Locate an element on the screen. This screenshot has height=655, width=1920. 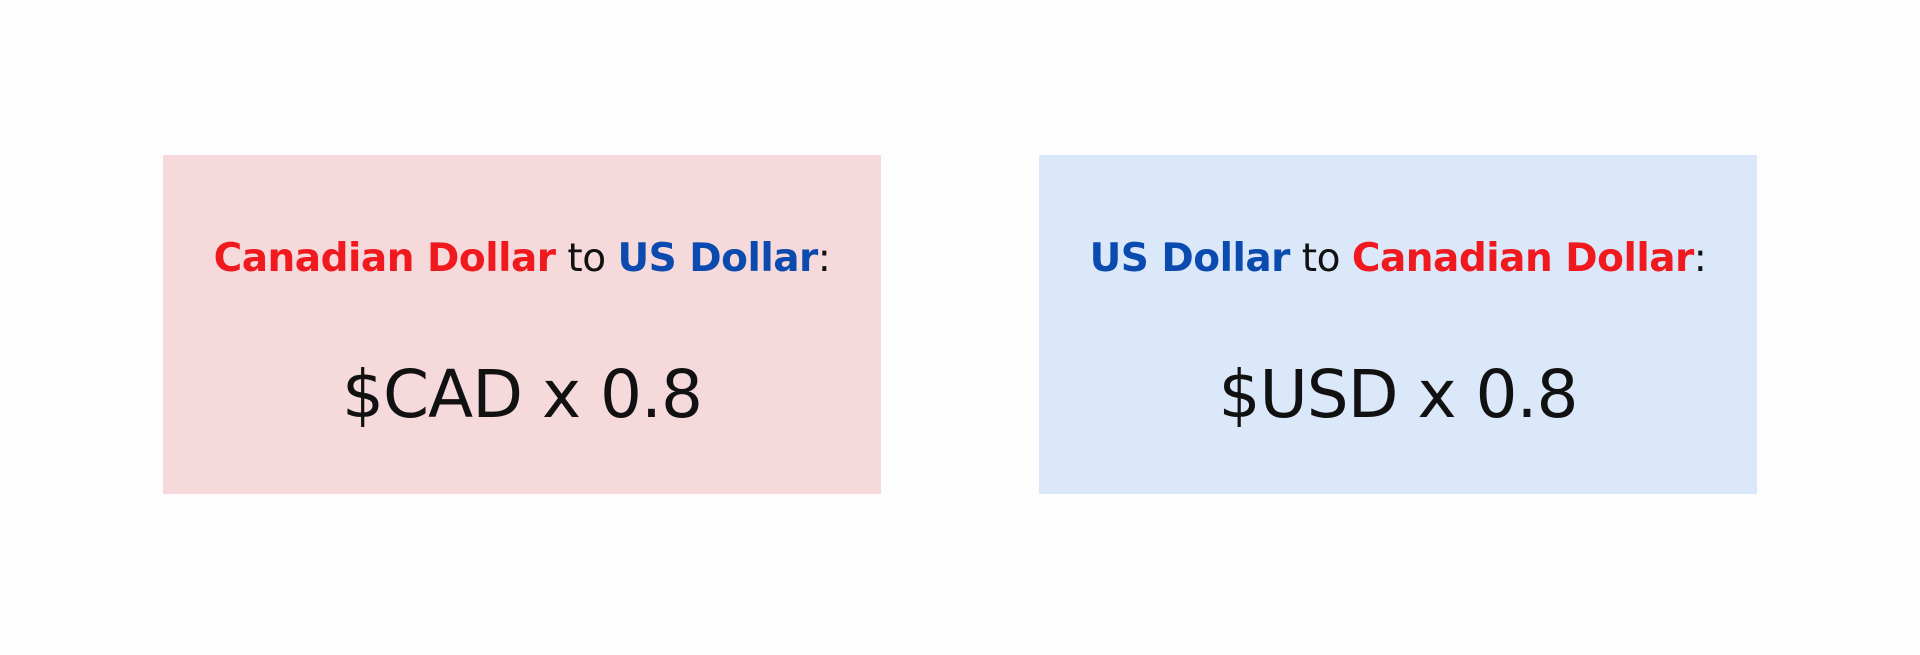
conversion-formula: $CAD x 0.8 is located at coordinates (522, 394).